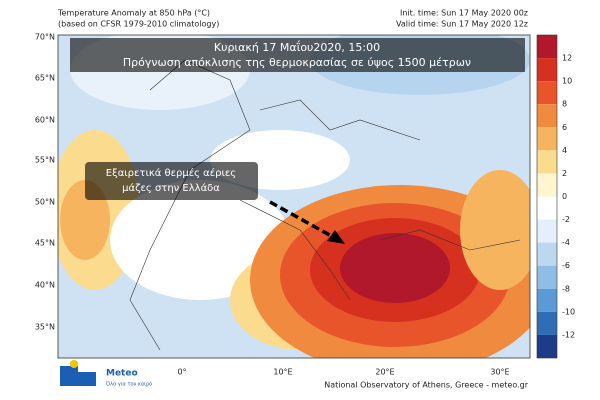 The image size is (600, 400). I want to click on header-title: Temperature Anomaly at 850 hPa (°C), so click(133, 13).